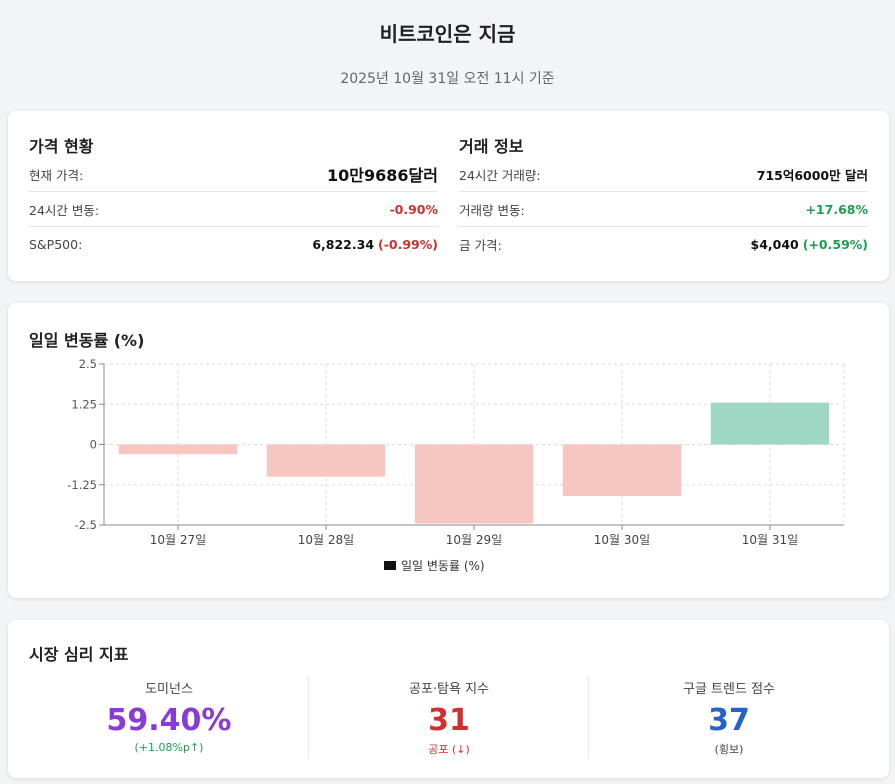 The height and width of the screenshot is (784, 895). I want to click on metric-sub: (횡보), so click(729, 749).